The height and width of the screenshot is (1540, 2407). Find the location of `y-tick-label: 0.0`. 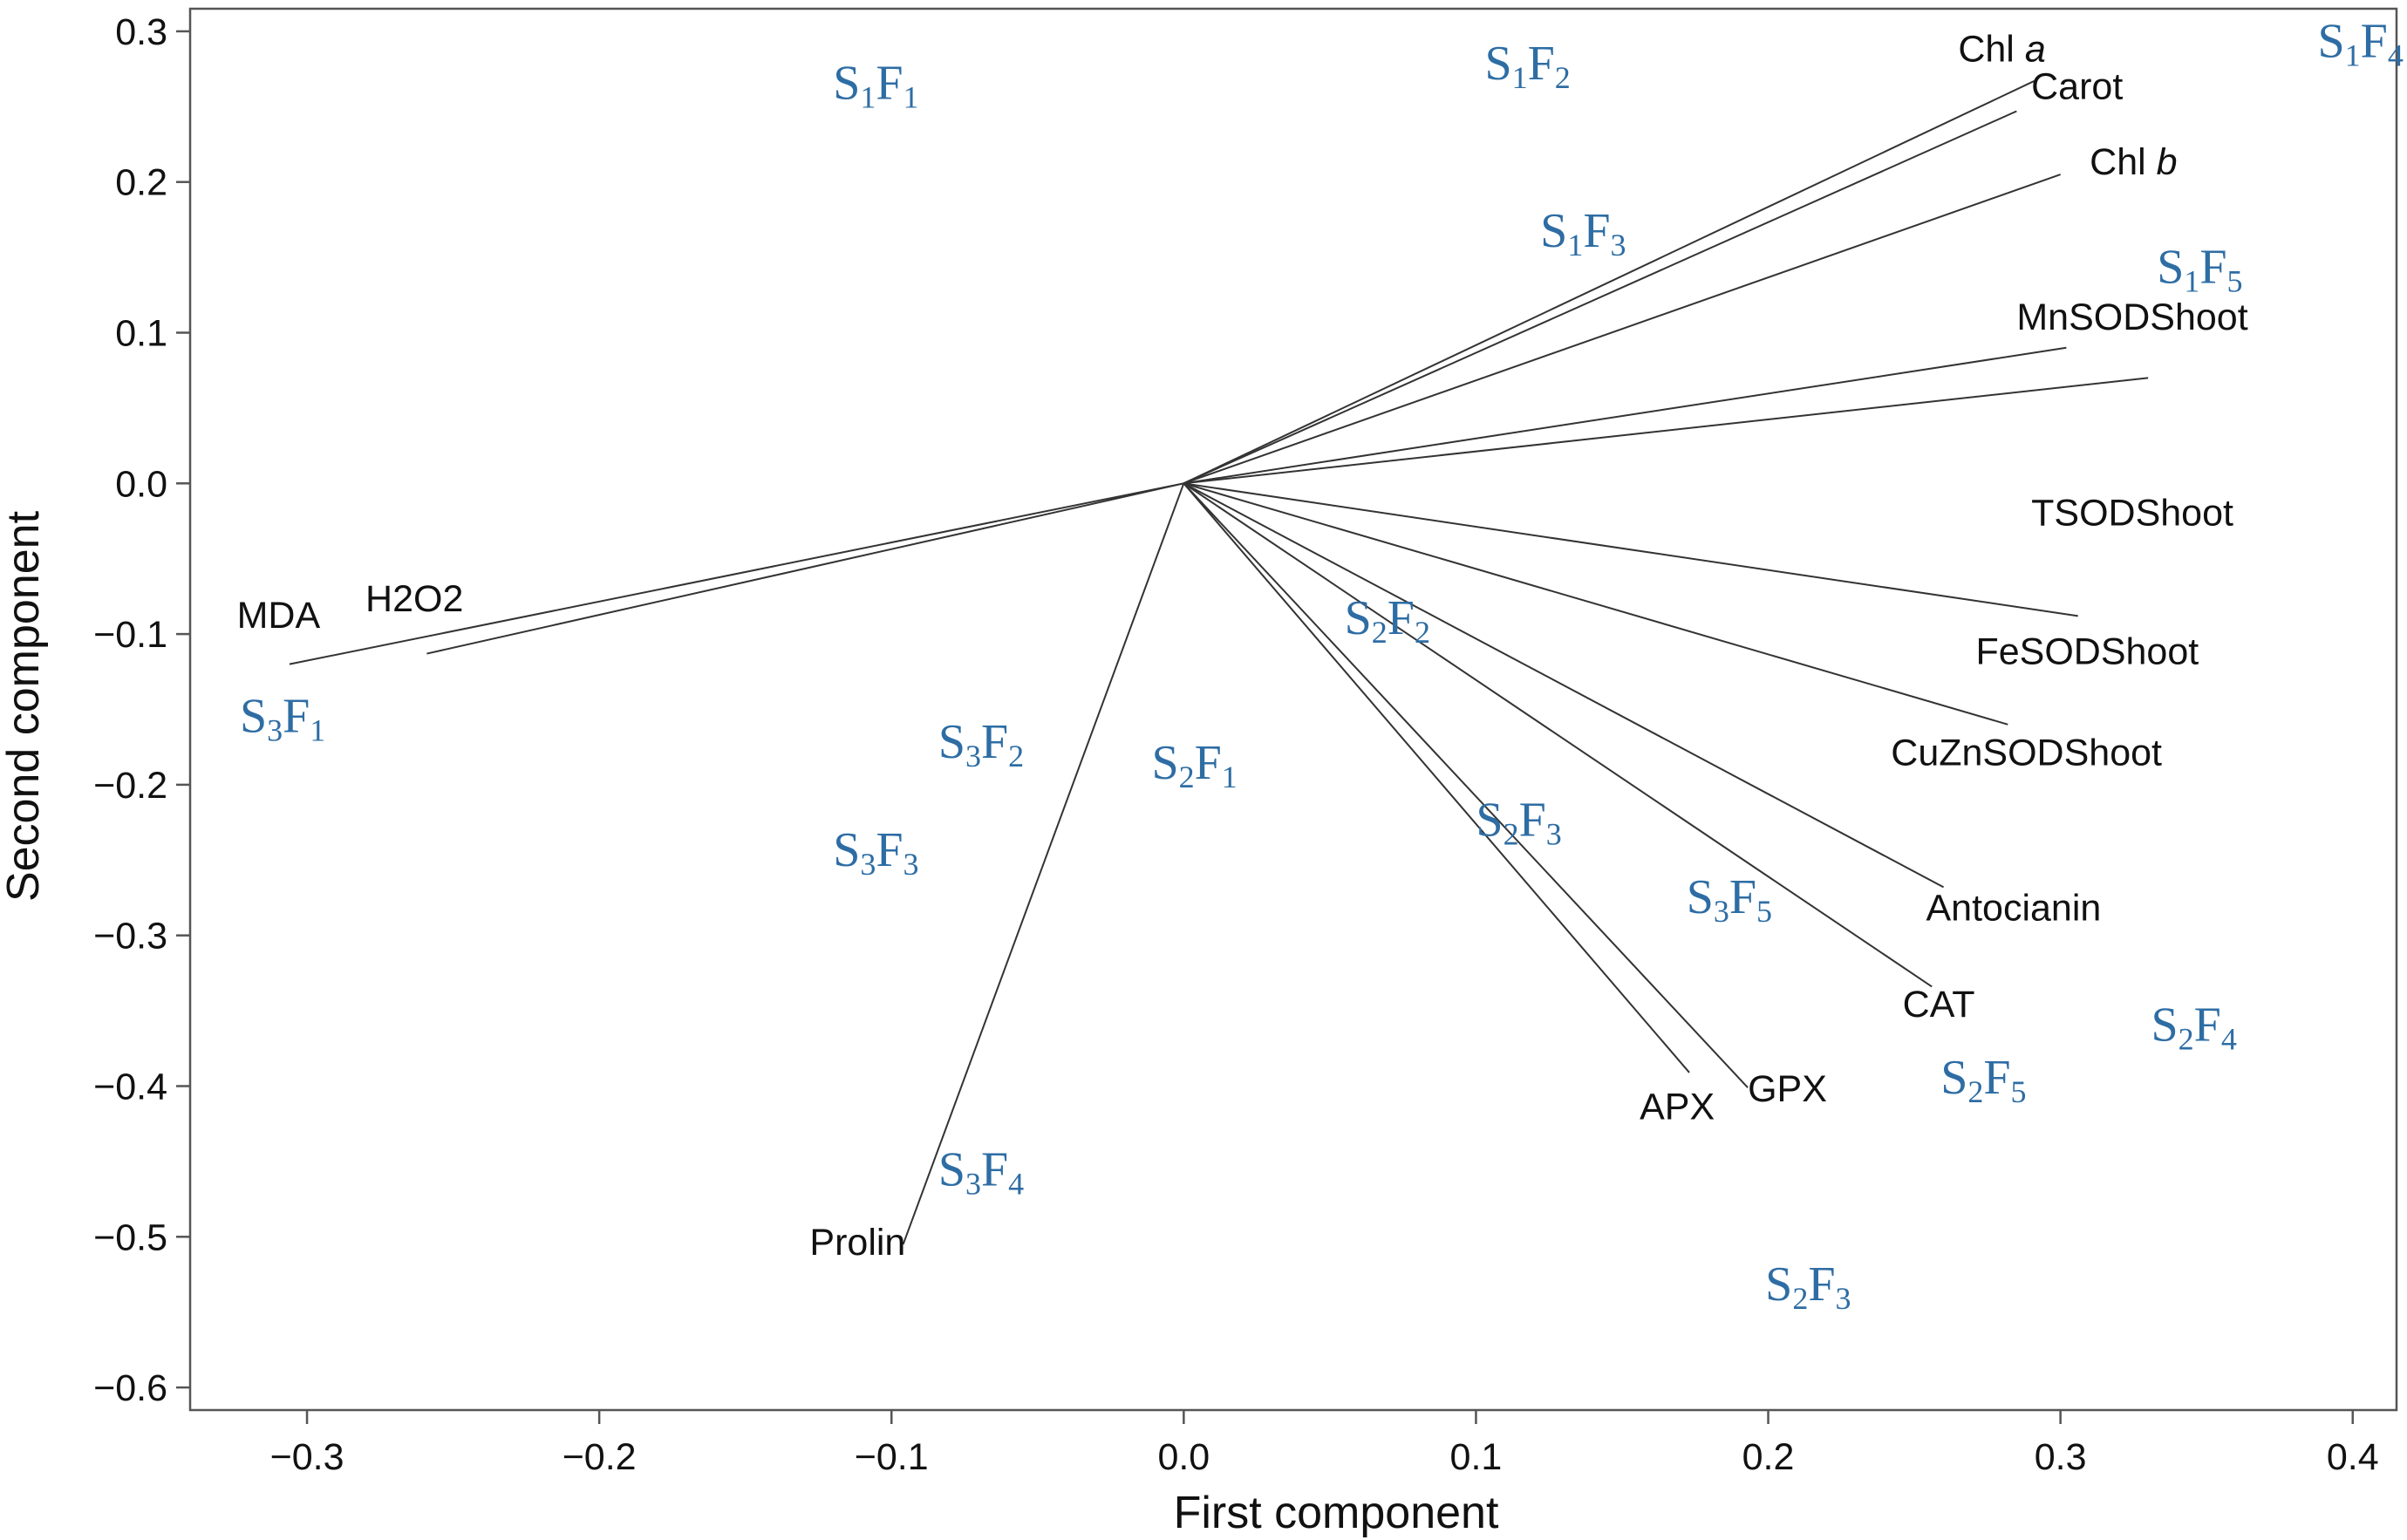

y-tick-label: 0.0 is located at coordinates (141, 484).